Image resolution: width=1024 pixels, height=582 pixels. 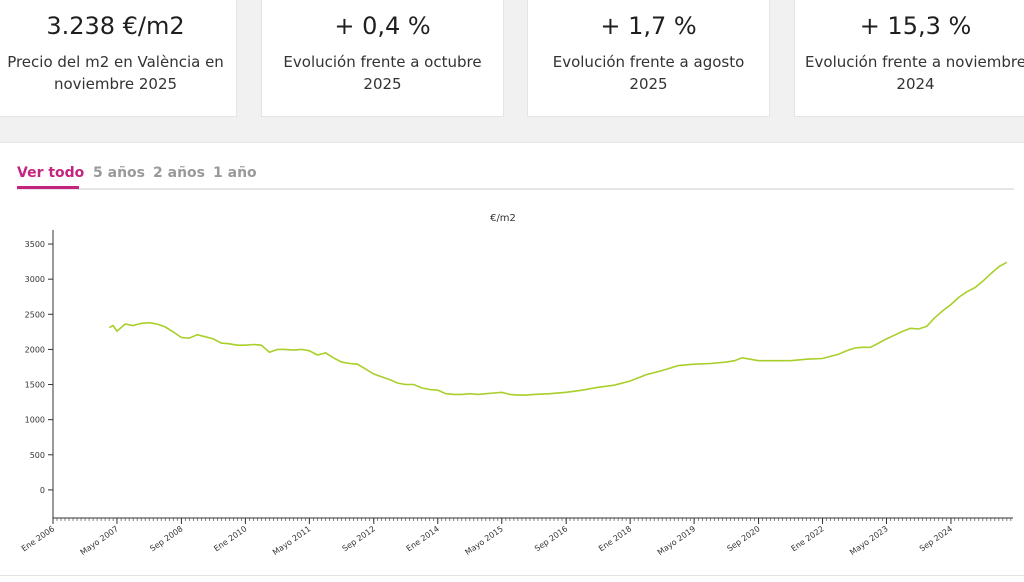 What do you see at coordinates (35, 385) in the screenshot?
I see `y-tick-label: 1500` at bounding box center [35, 385].